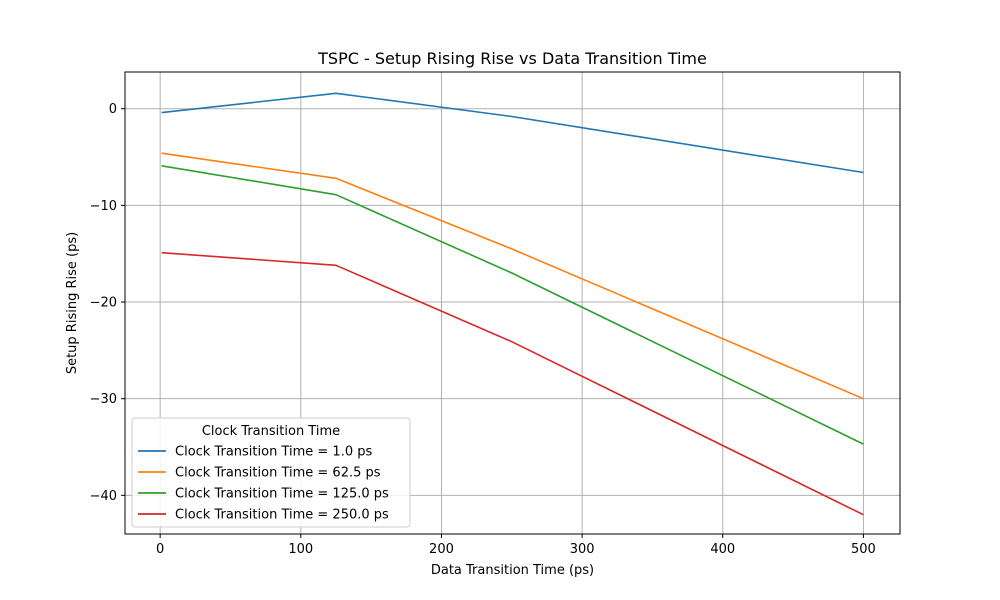  I want to click on legend-entry-3: Clock Transition Time = 250.0 ps, so click(282, 515).